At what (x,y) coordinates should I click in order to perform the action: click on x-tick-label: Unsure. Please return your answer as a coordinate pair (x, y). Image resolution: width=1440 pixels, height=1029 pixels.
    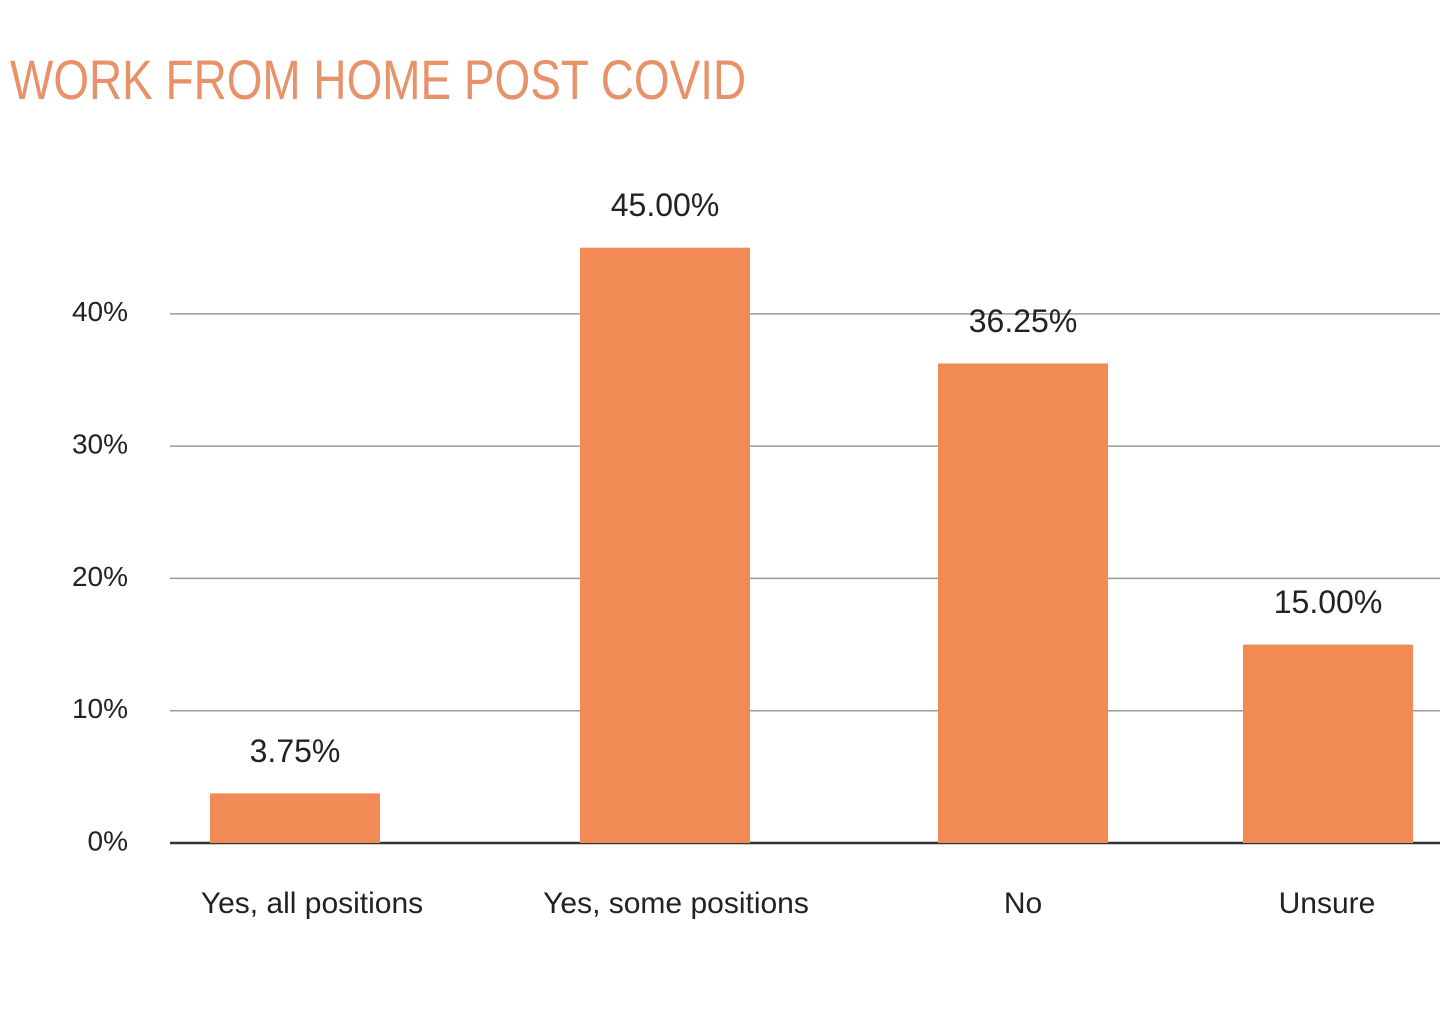
    Looking at the image, I should click on (1327, 903).